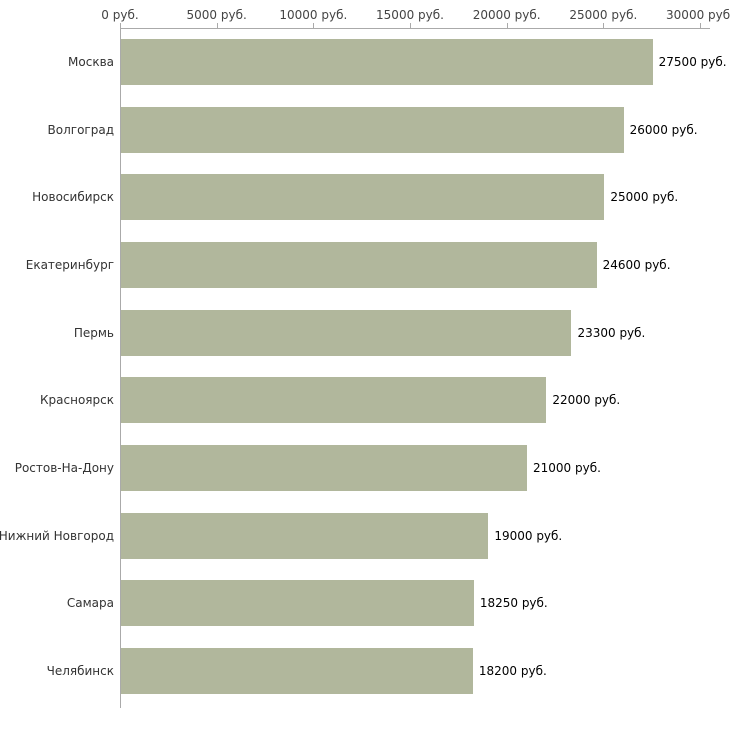  I want to click on value-label: 18250 руб., so click(513, 603).